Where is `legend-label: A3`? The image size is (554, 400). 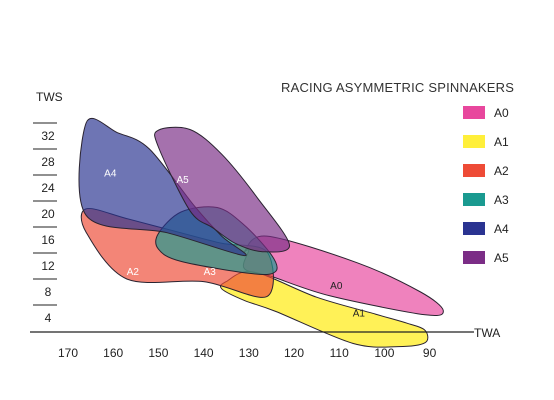 legend-label: A3 is located at coordinates (501, 200).